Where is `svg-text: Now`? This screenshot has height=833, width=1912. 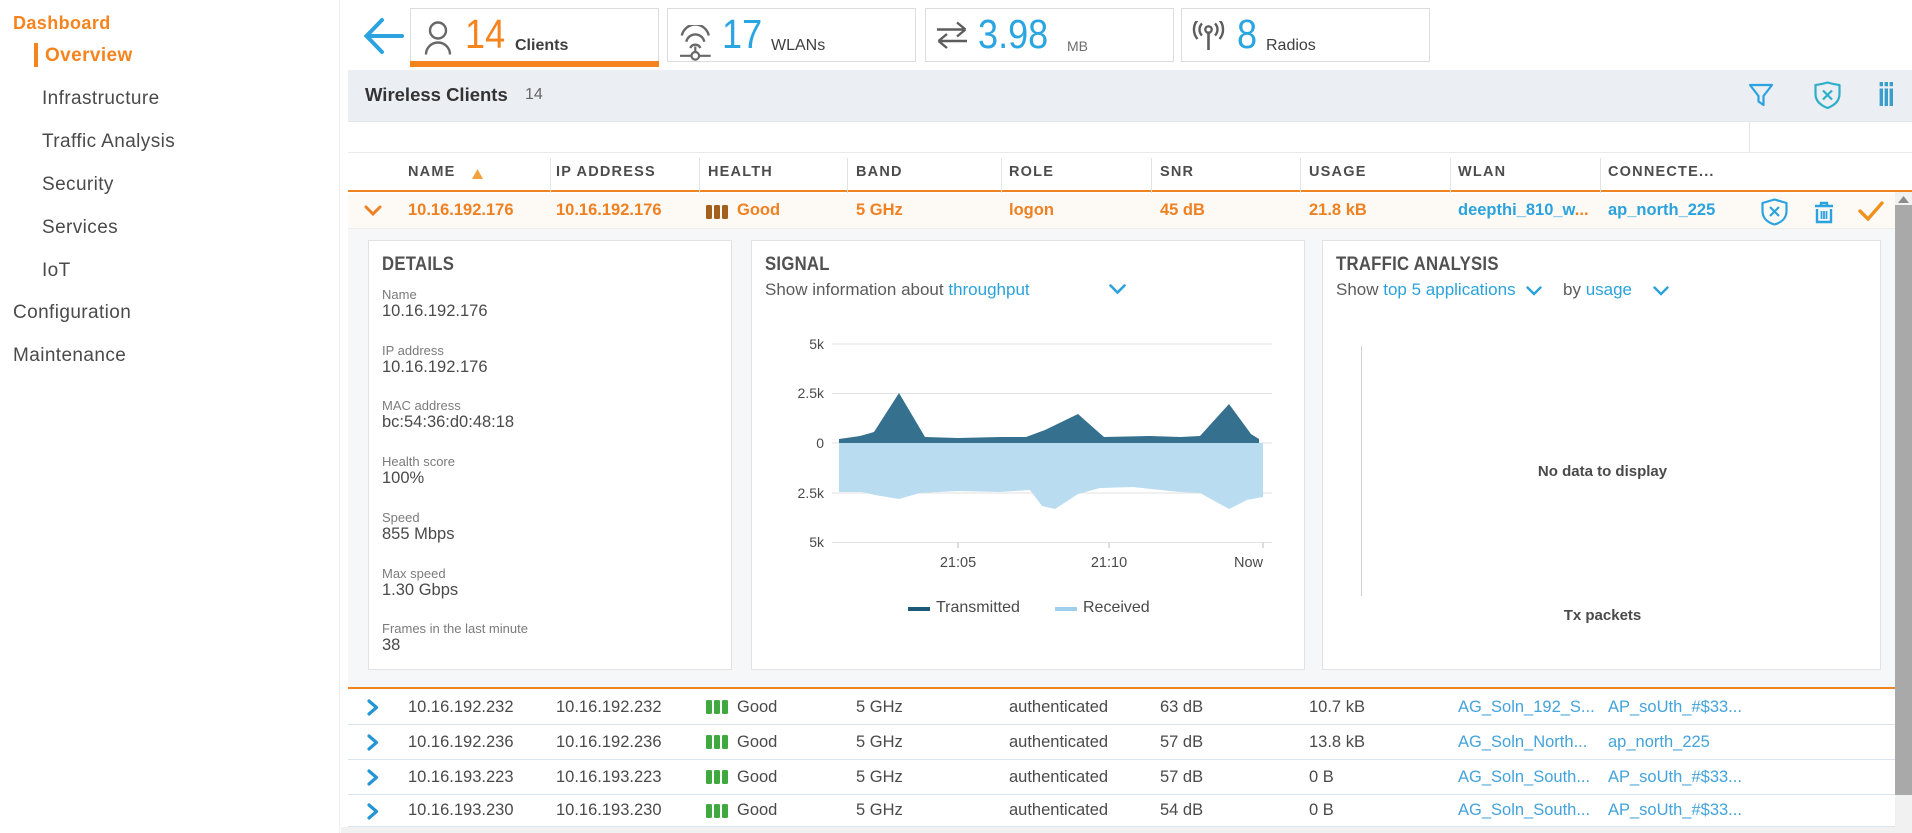 svg-text: Now is located at coordinates (1249, 563).